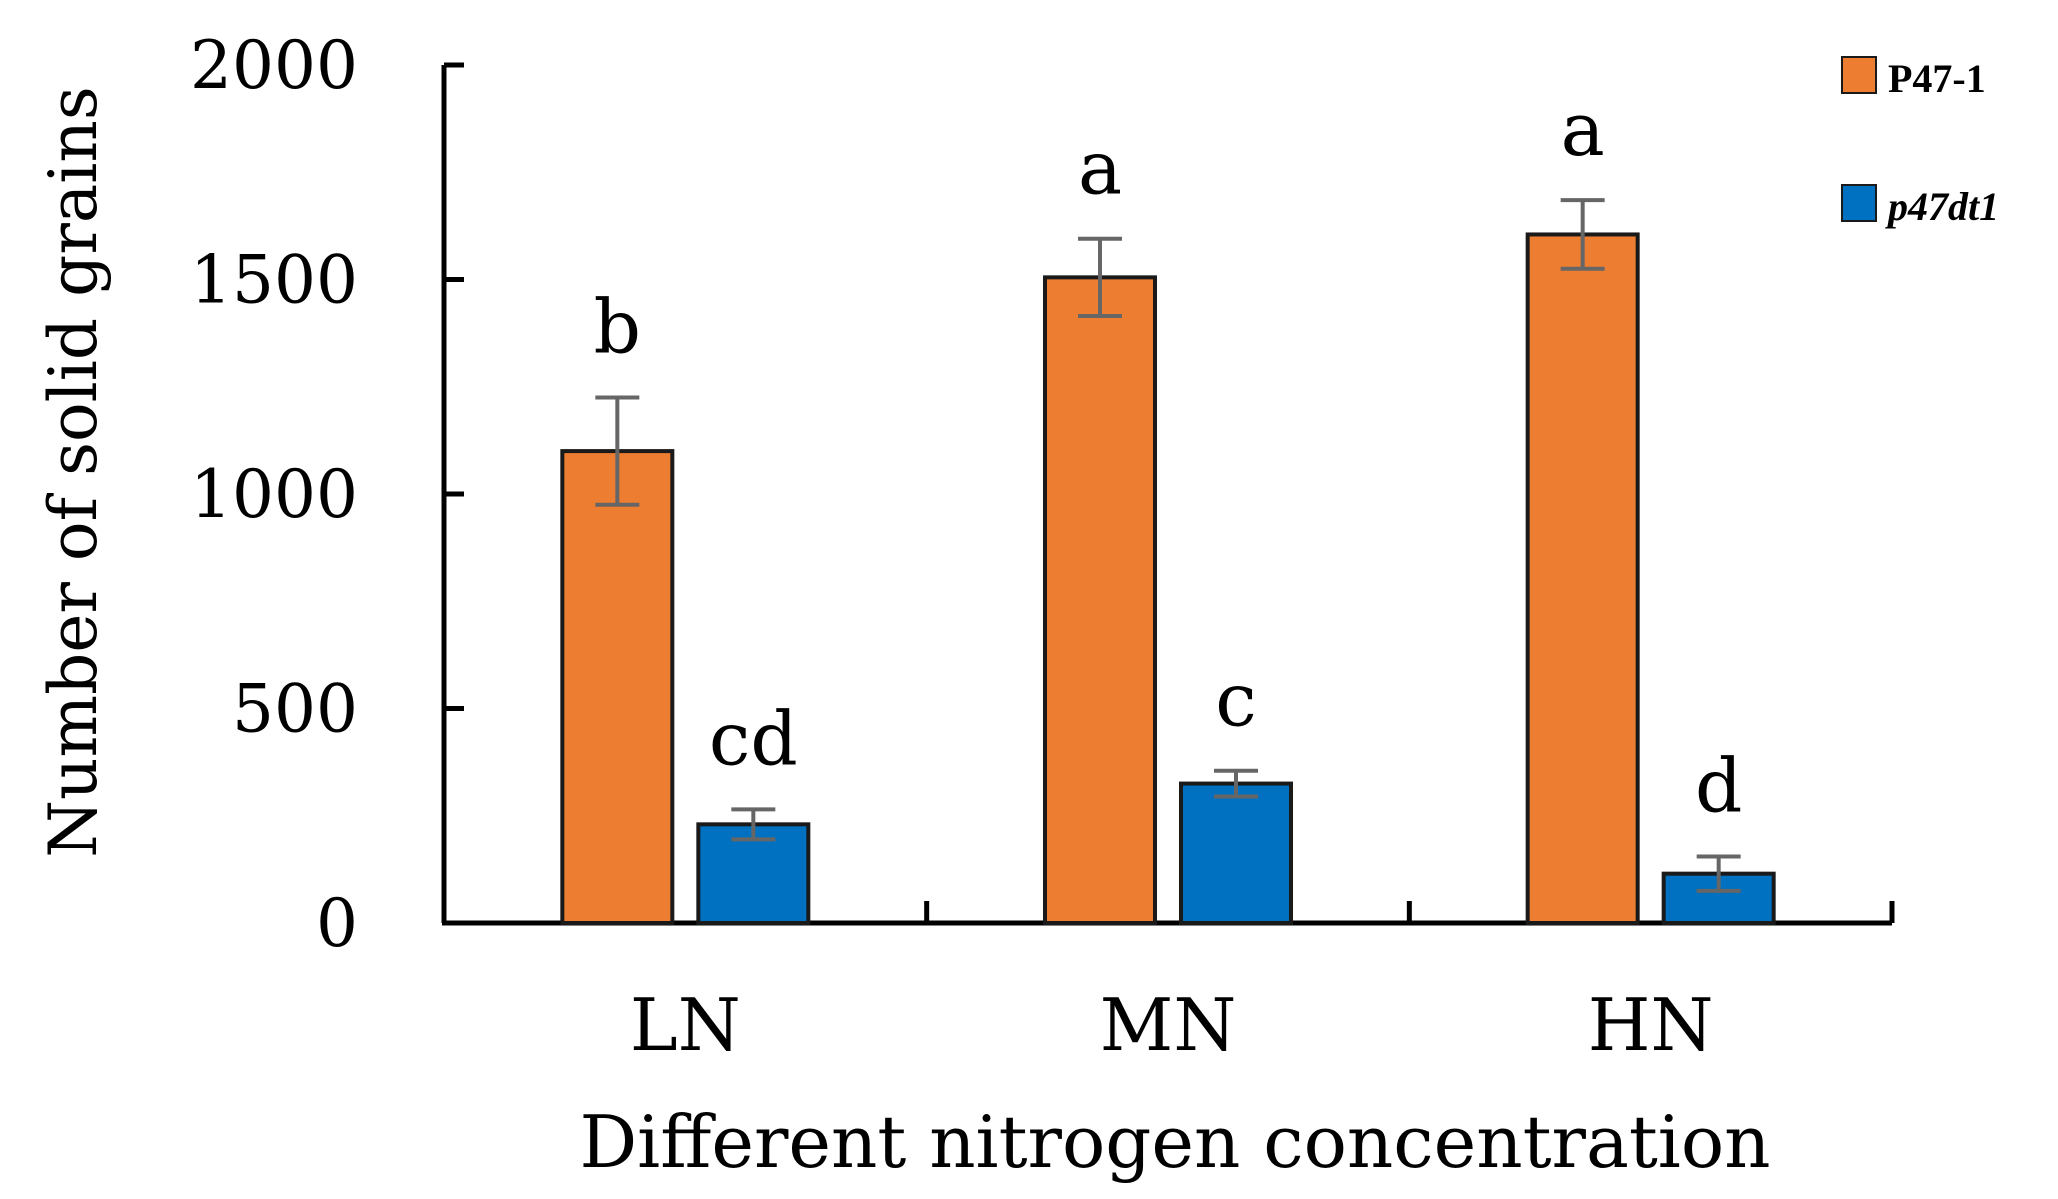 This screenshot has width=2058, height=1199. Describe the element at coordinates (1235, 701) in the screenshot. I see `significance-label: c` at that location.